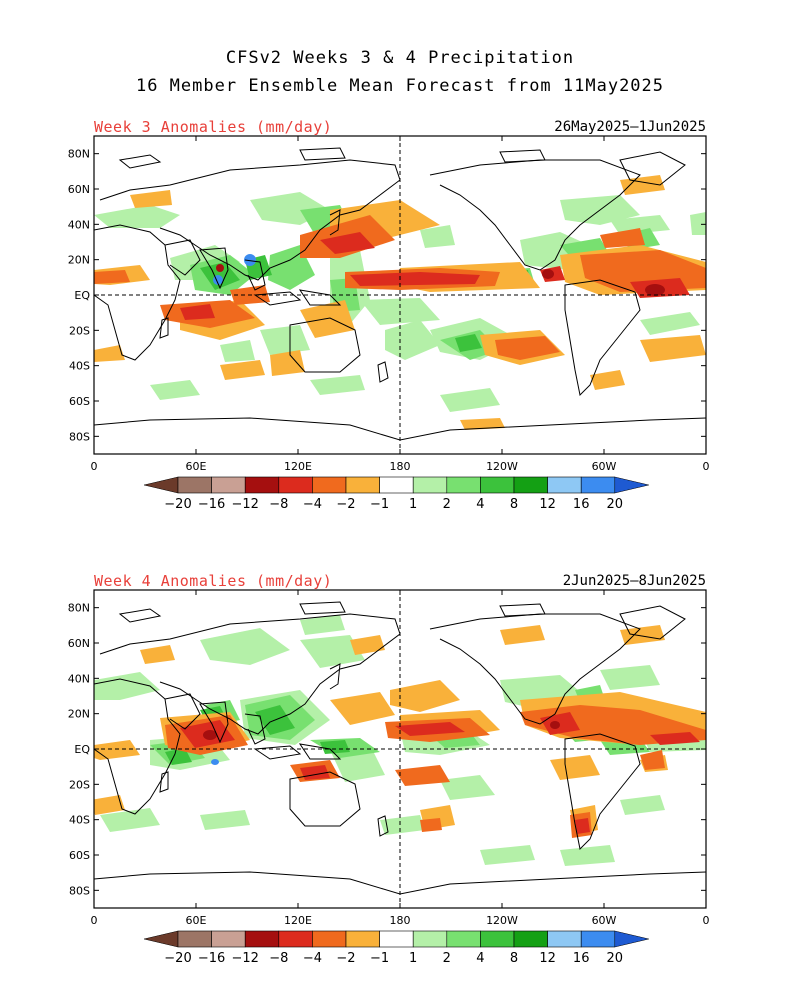  Describe the element at coordinates (400, 58) in the screenshot. I see `chart-title-line1: CFSv2 Weeks 3 & 4 Precipitation` at that location.